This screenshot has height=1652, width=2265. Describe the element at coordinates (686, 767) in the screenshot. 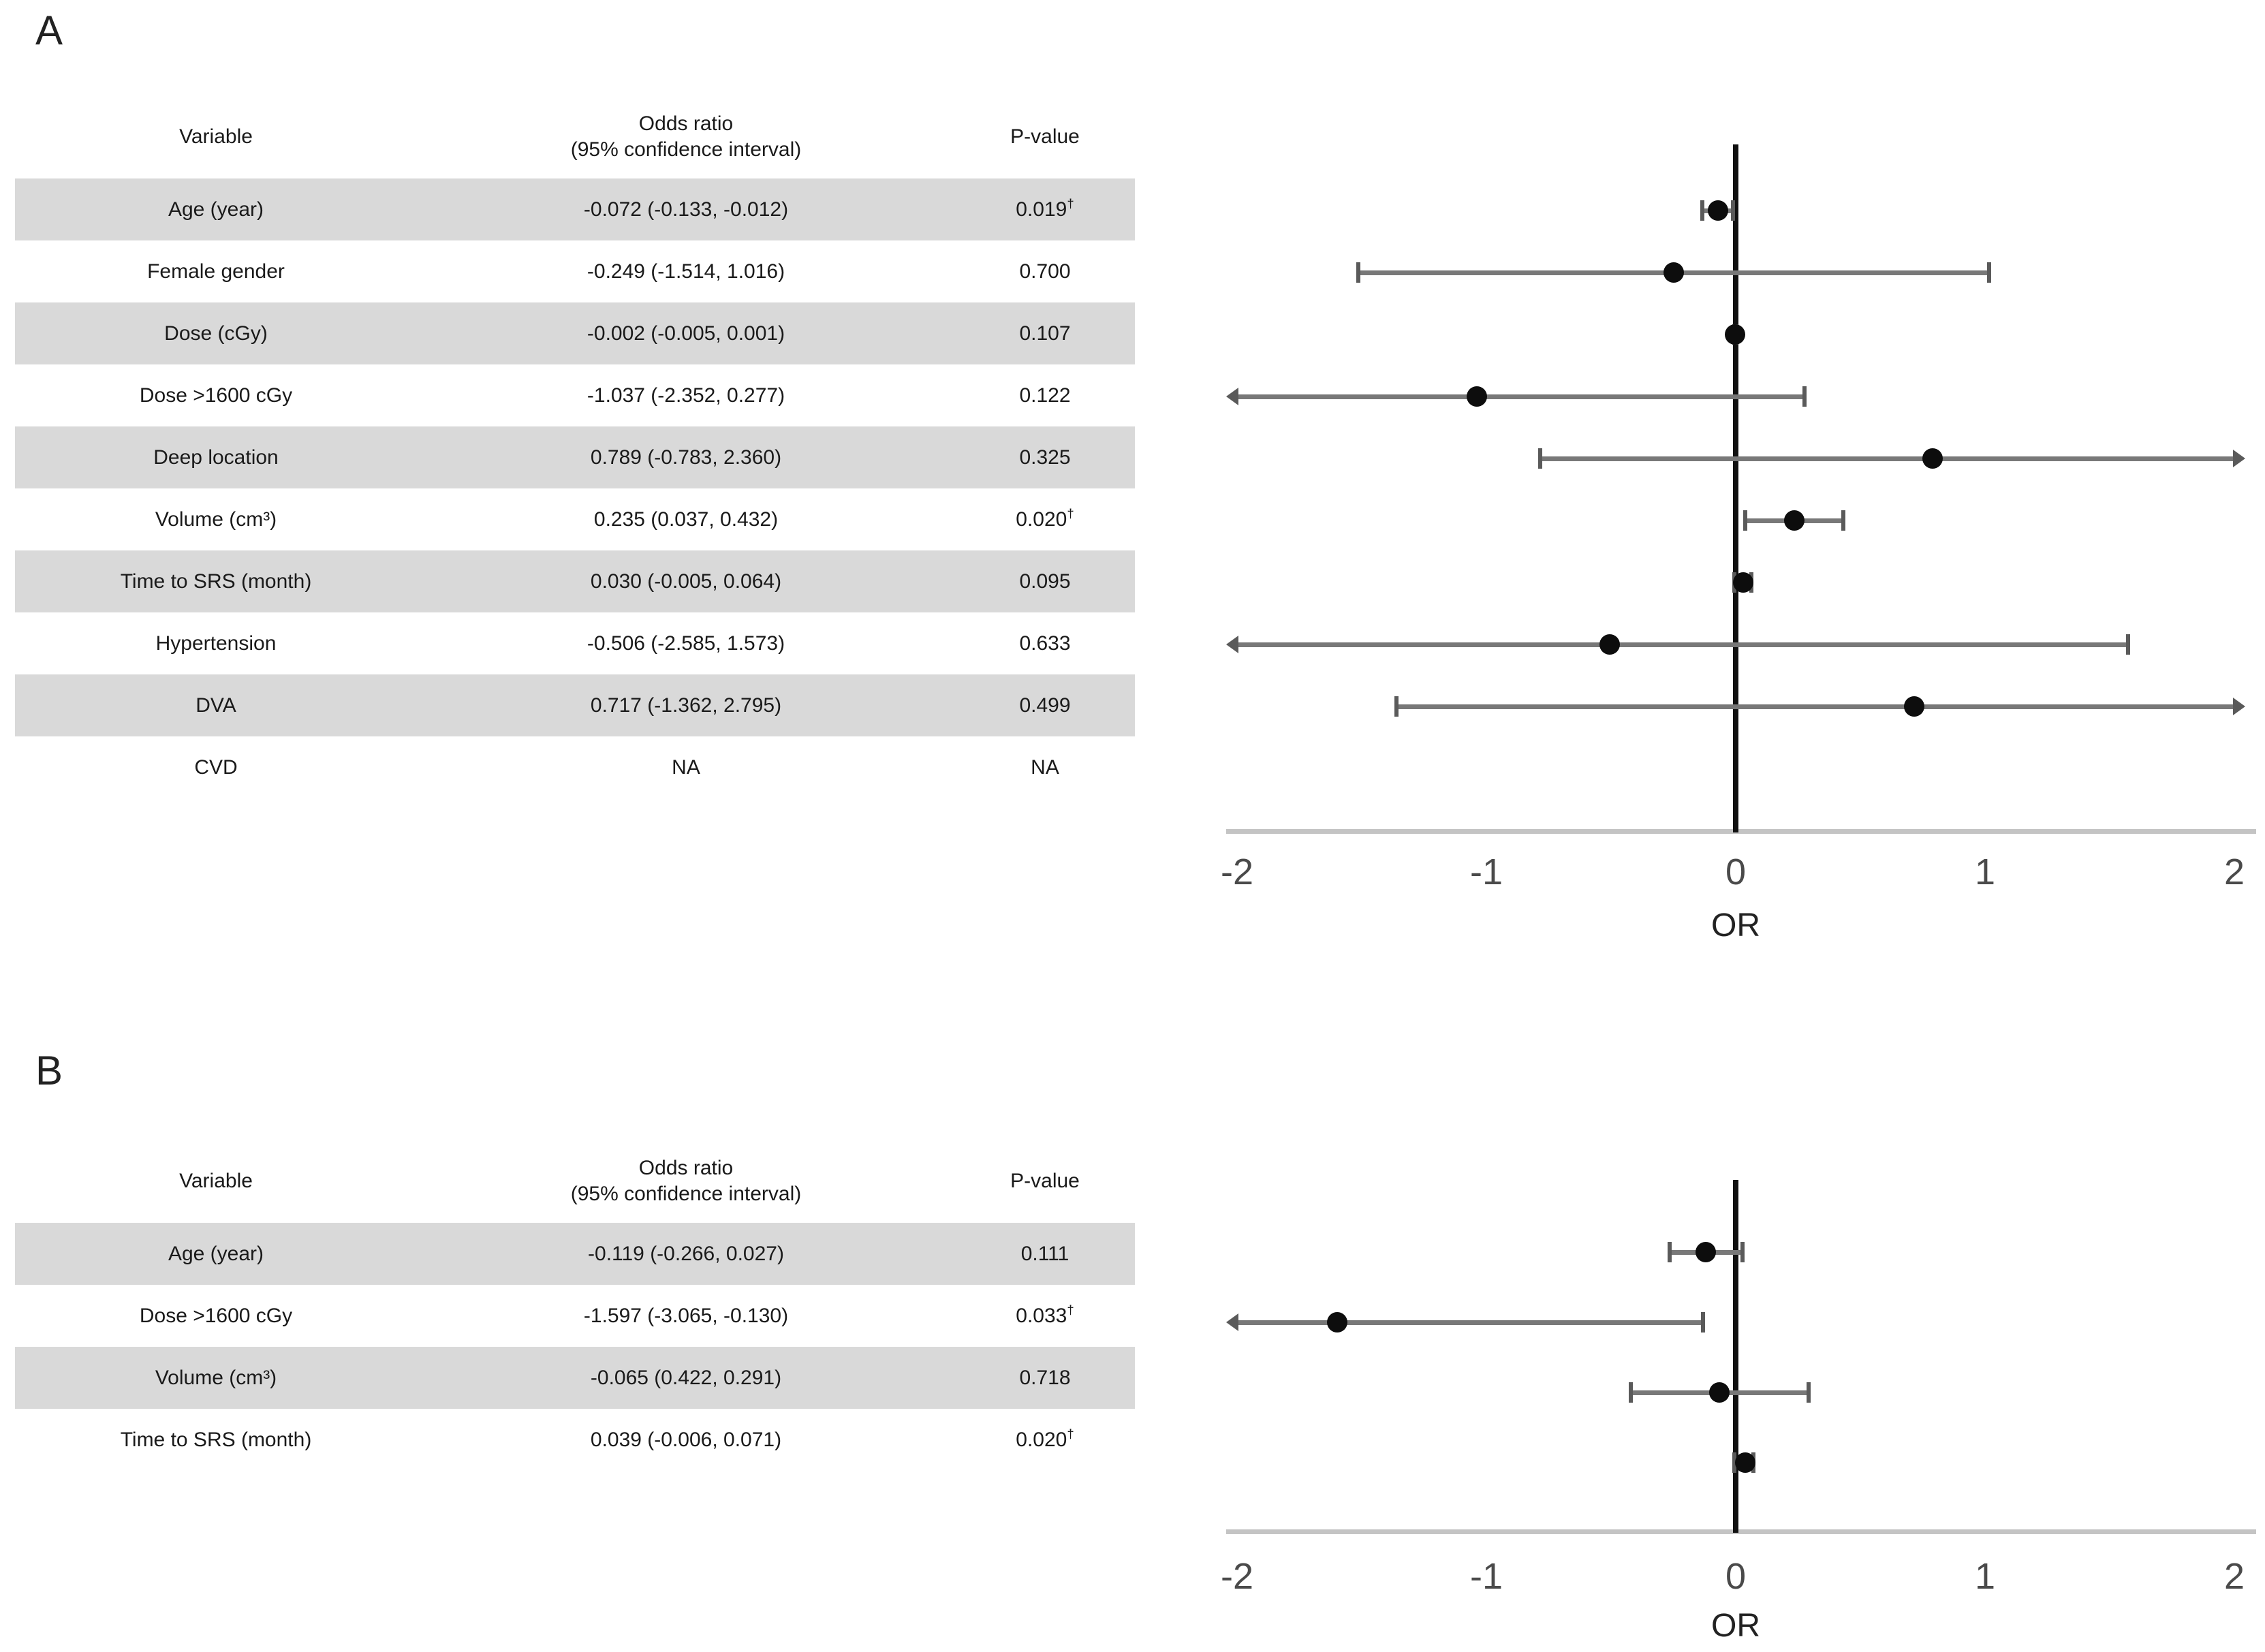

I see `odds-ratio-cell: NA` at that location.